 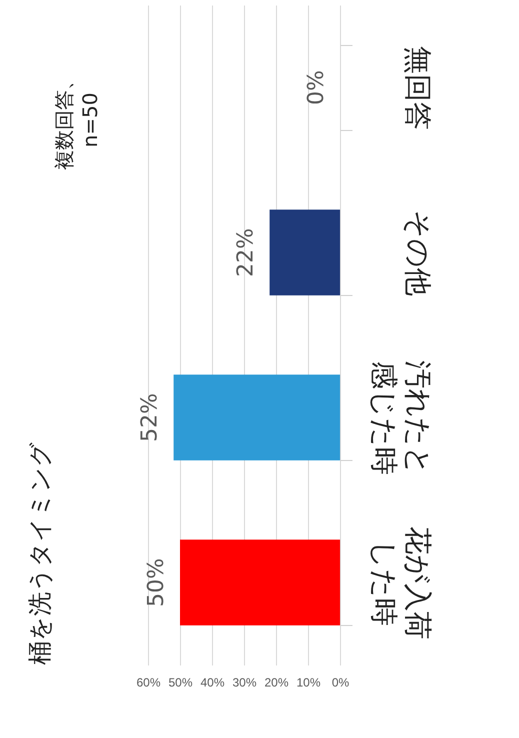 What do you see at coordinates (180, 683) in the screenshot?
I see `x-tick-label: 50%` at bounding box center [180, 683].